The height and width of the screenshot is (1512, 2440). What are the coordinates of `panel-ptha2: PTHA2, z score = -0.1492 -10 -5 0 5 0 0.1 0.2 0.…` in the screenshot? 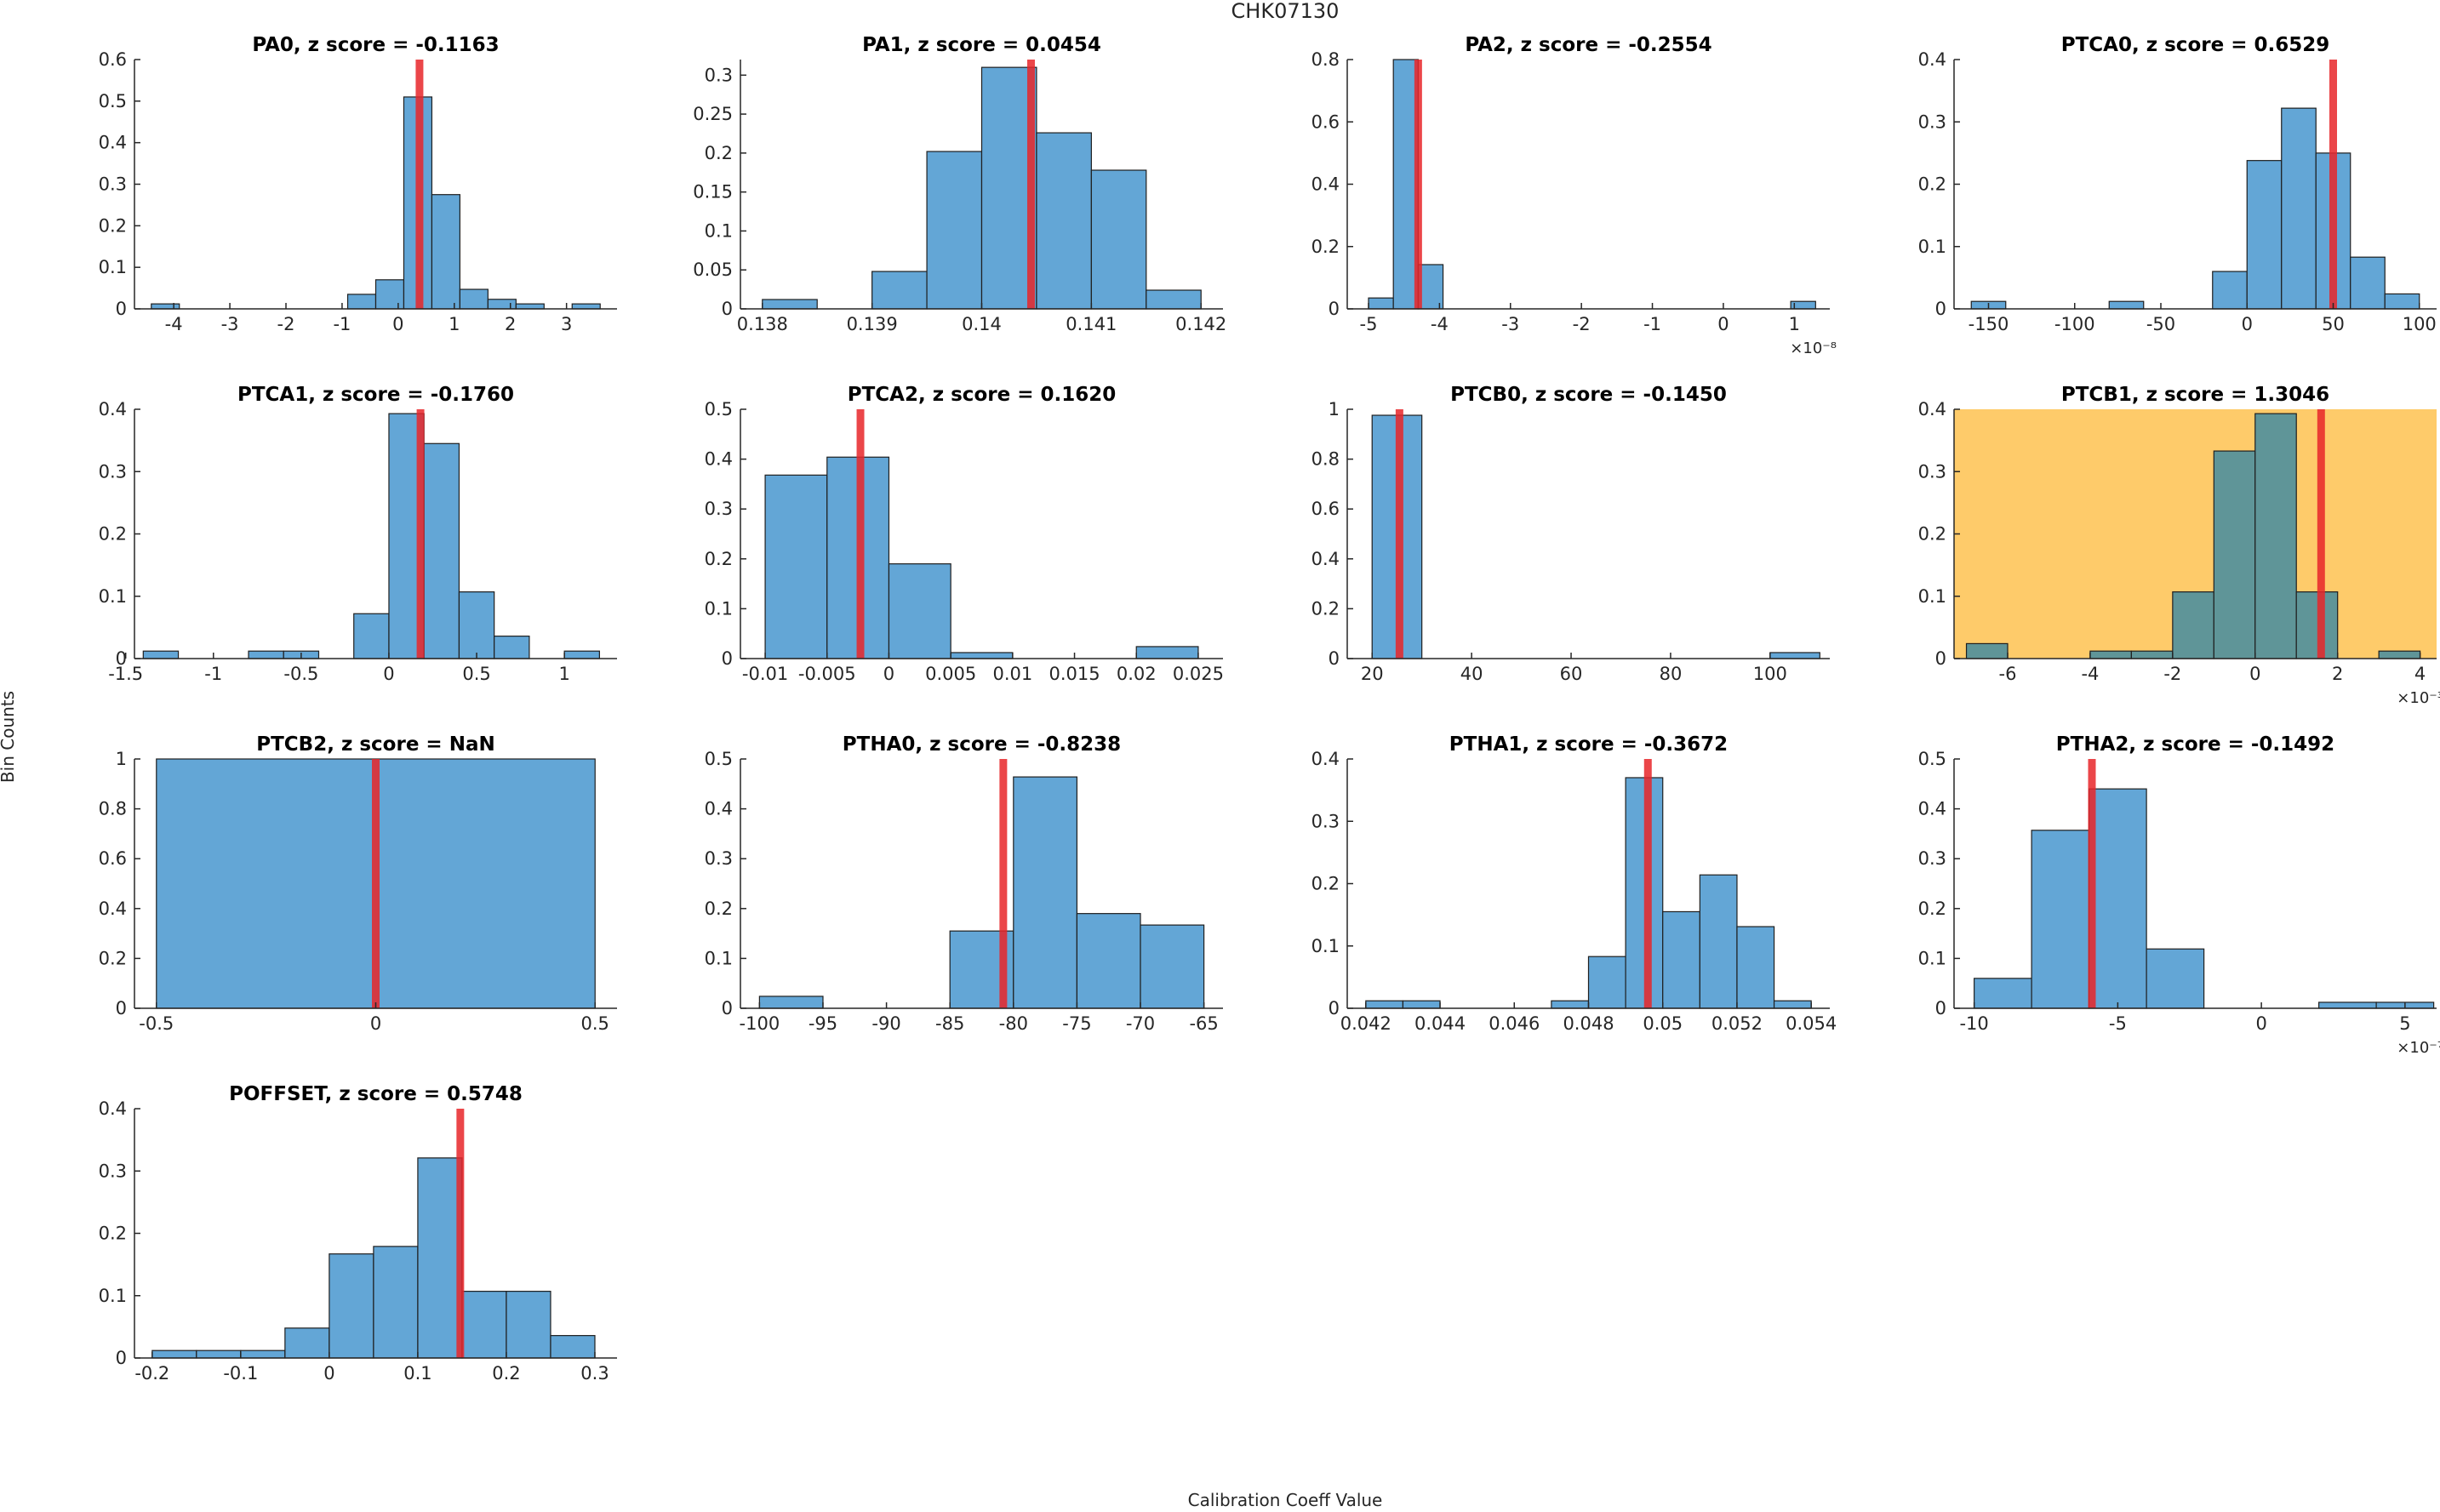 It's located at (2179, 895).